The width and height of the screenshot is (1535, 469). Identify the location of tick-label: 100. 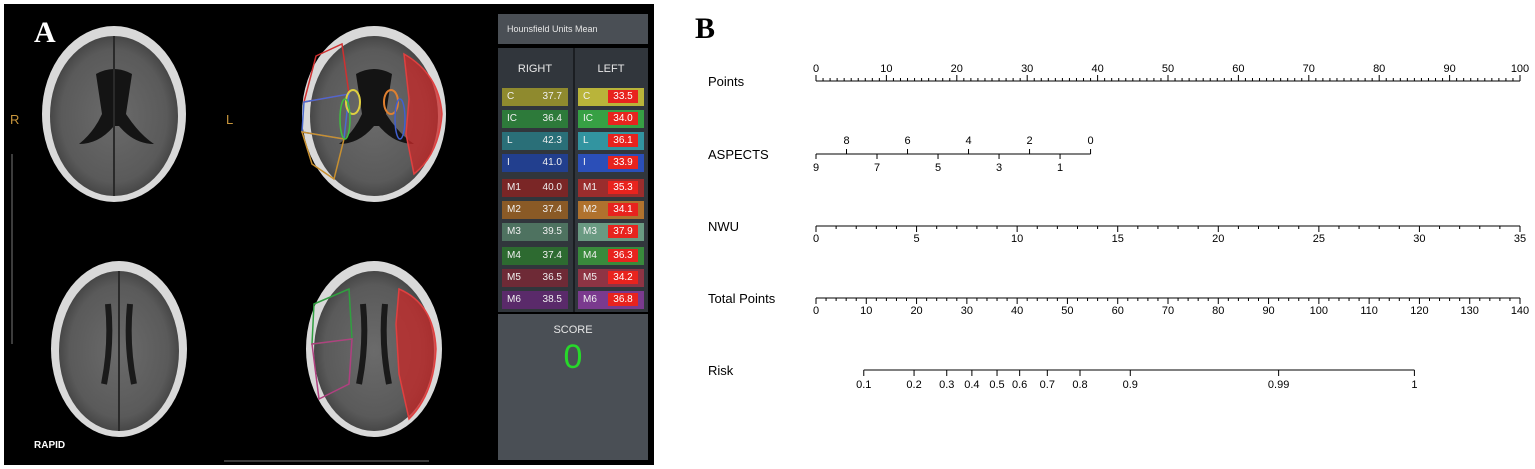
(1520, 69).